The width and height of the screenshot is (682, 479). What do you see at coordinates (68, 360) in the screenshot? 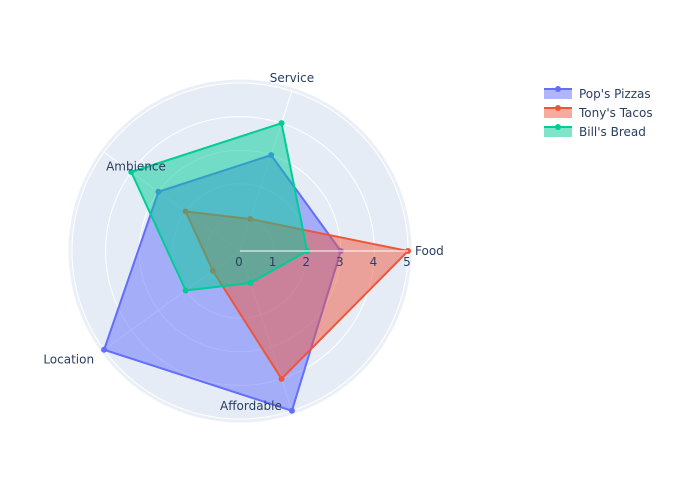
I see `axis-label-location: Location` at bounding box center [68, 360].